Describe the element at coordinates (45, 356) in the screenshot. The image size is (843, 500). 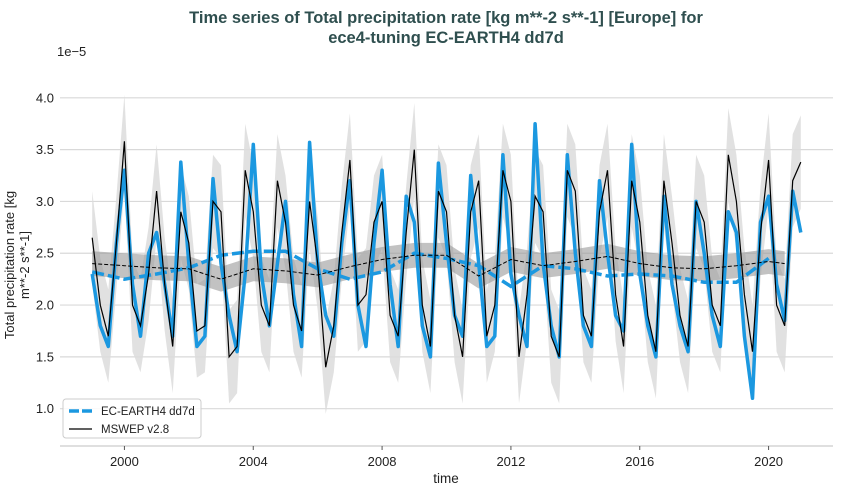
I see `y-tick-label: 1.5` at that location.